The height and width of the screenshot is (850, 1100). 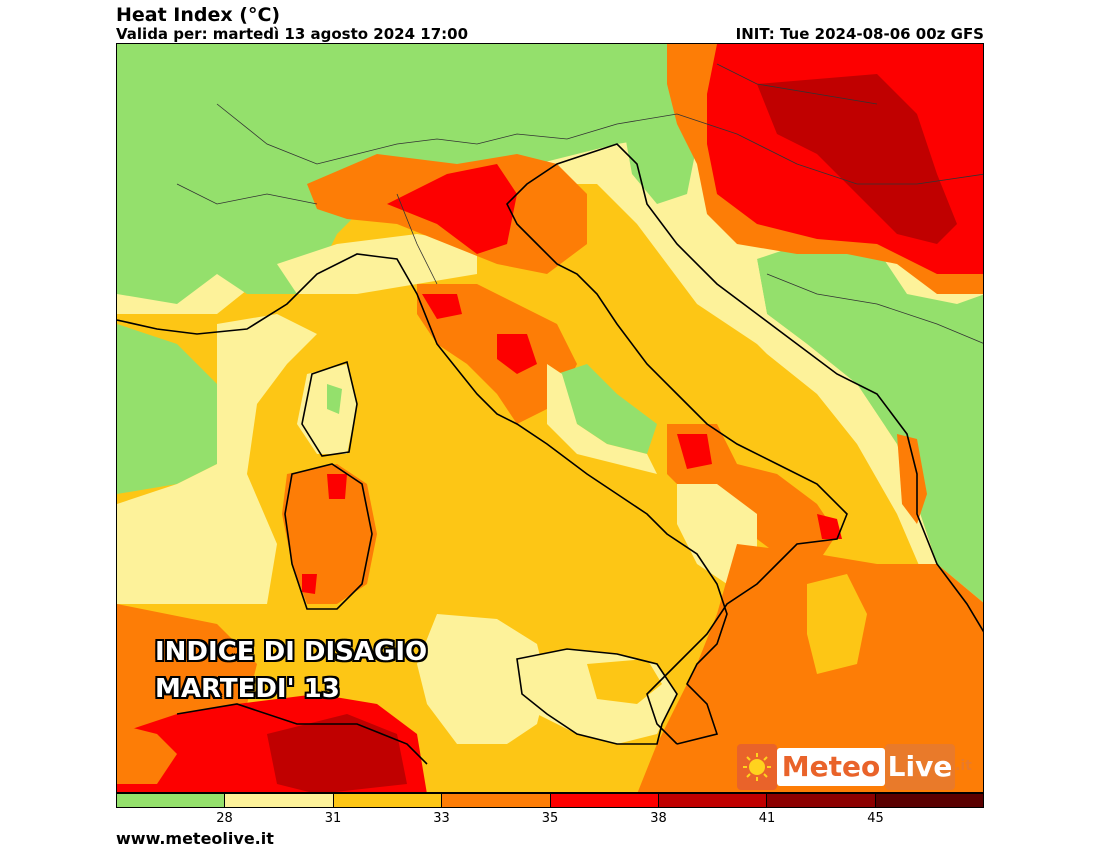 I want to click on legend-tick-label: 31, so click(x=333, y=818).